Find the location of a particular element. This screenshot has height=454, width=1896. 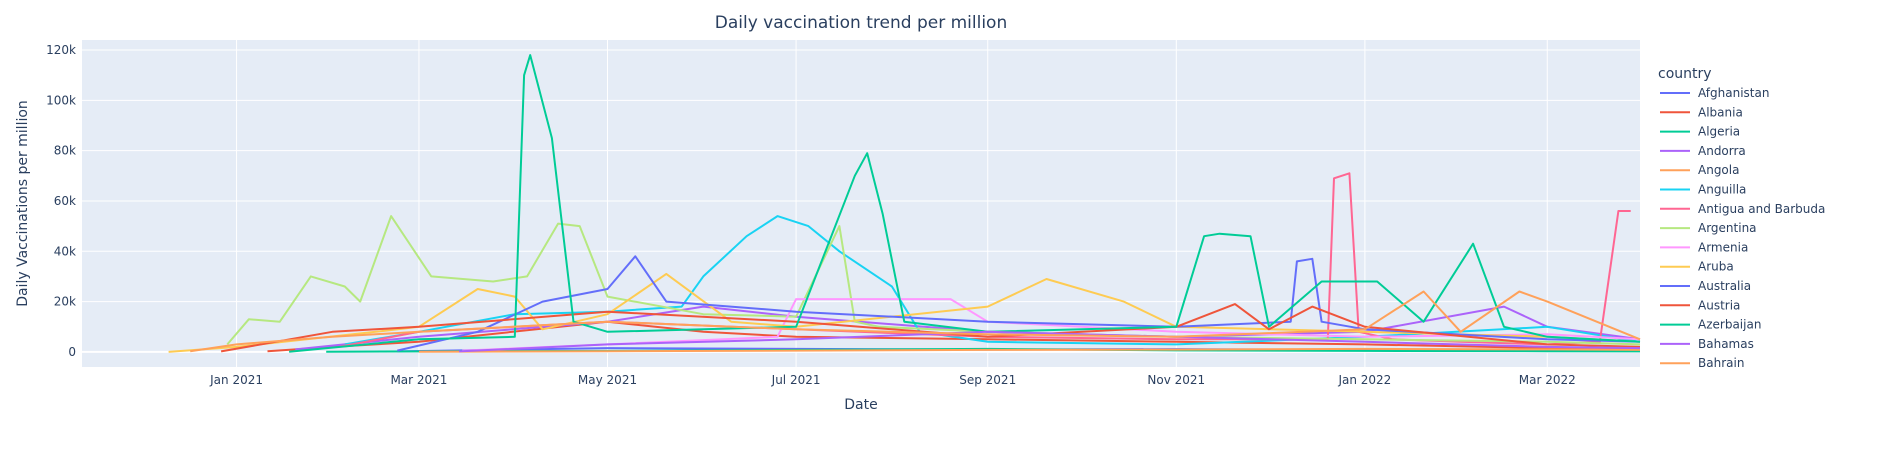

legend-item: Albania is located at coordinates (1701, 112).